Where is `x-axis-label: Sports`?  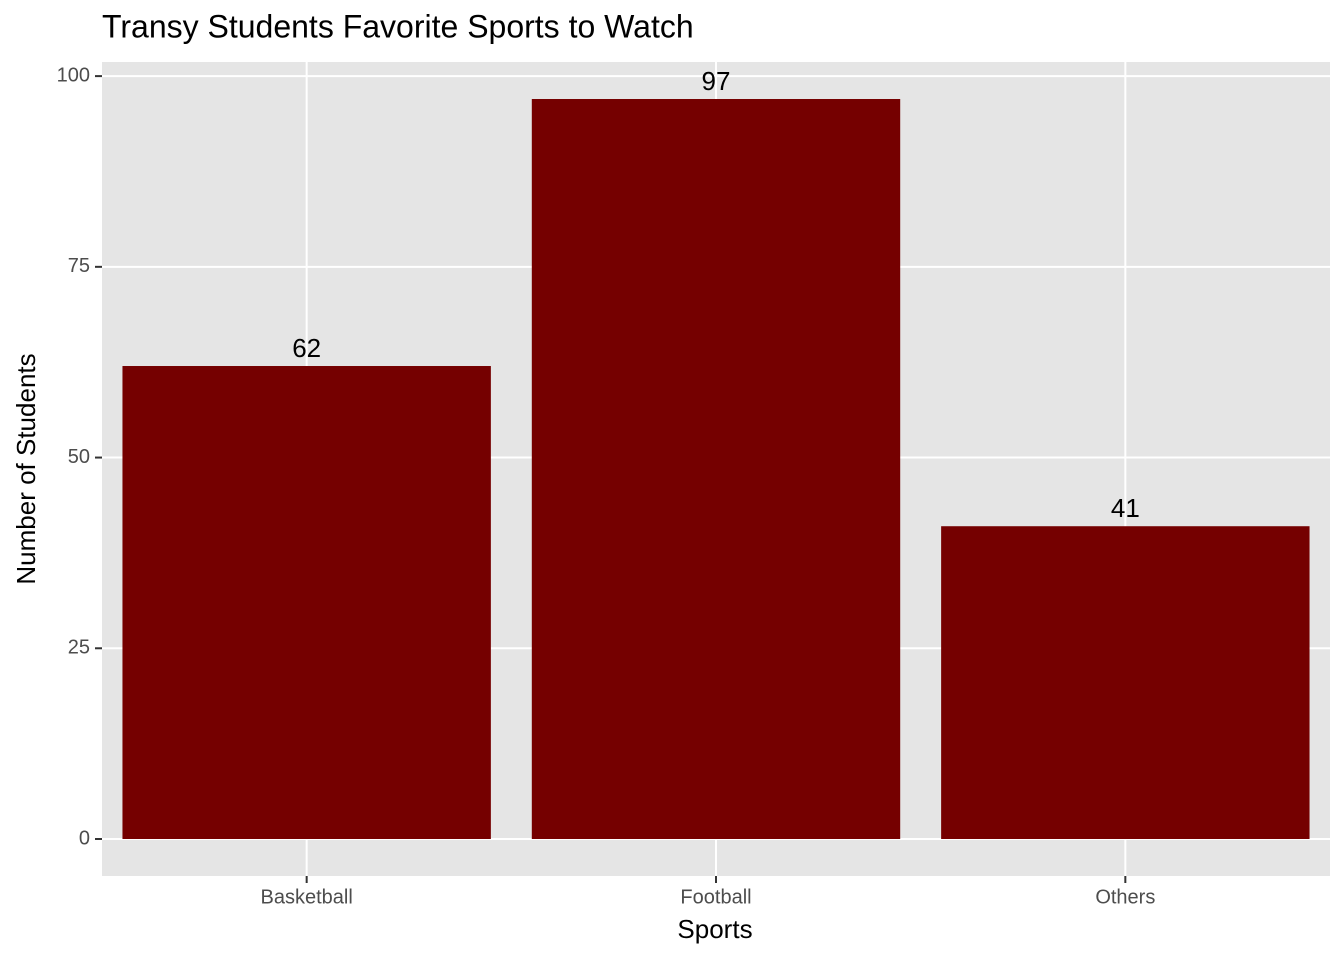
x-axis-label: Sports is located at coordinates (714, 929).